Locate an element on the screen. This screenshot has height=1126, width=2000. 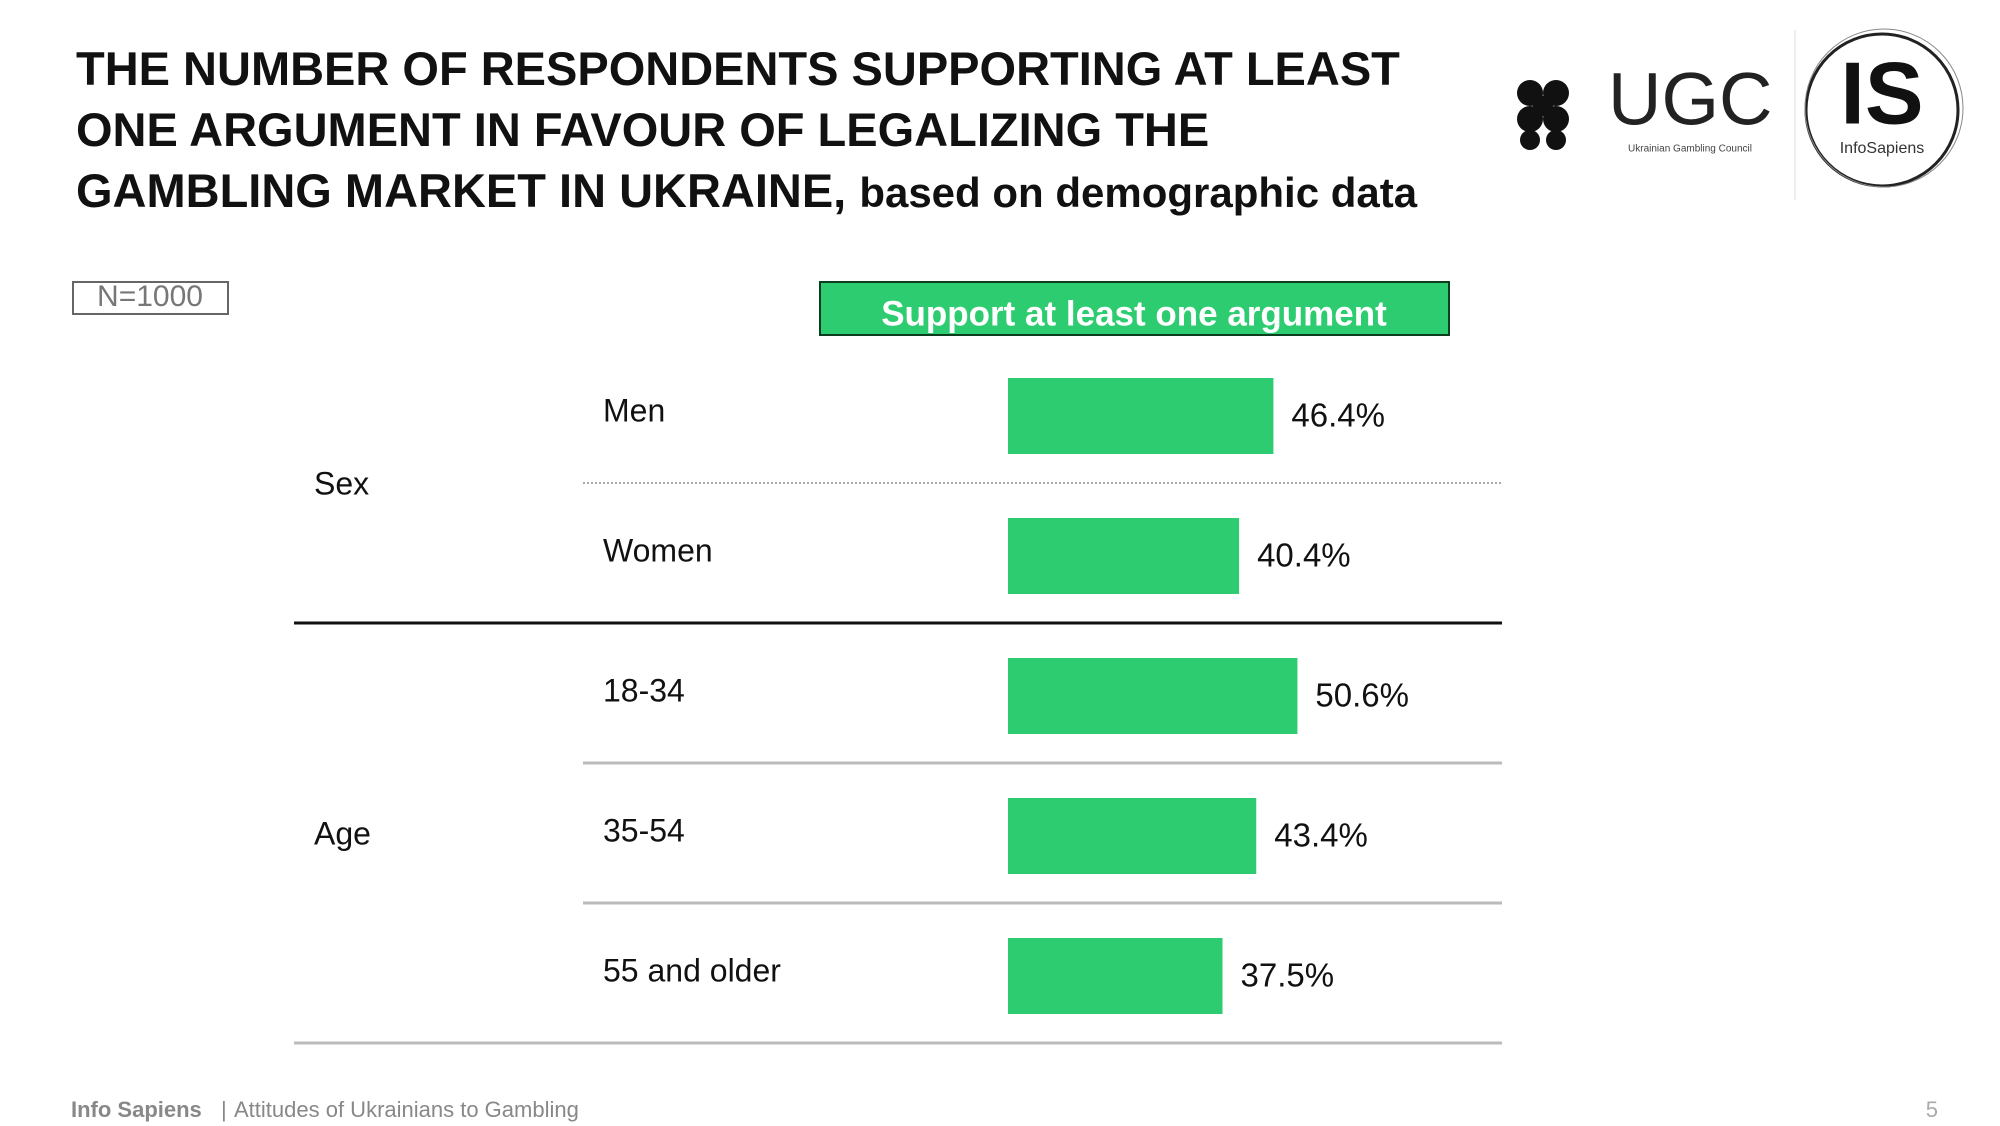
is-ring-outer is located at coordinates (1884, 108).